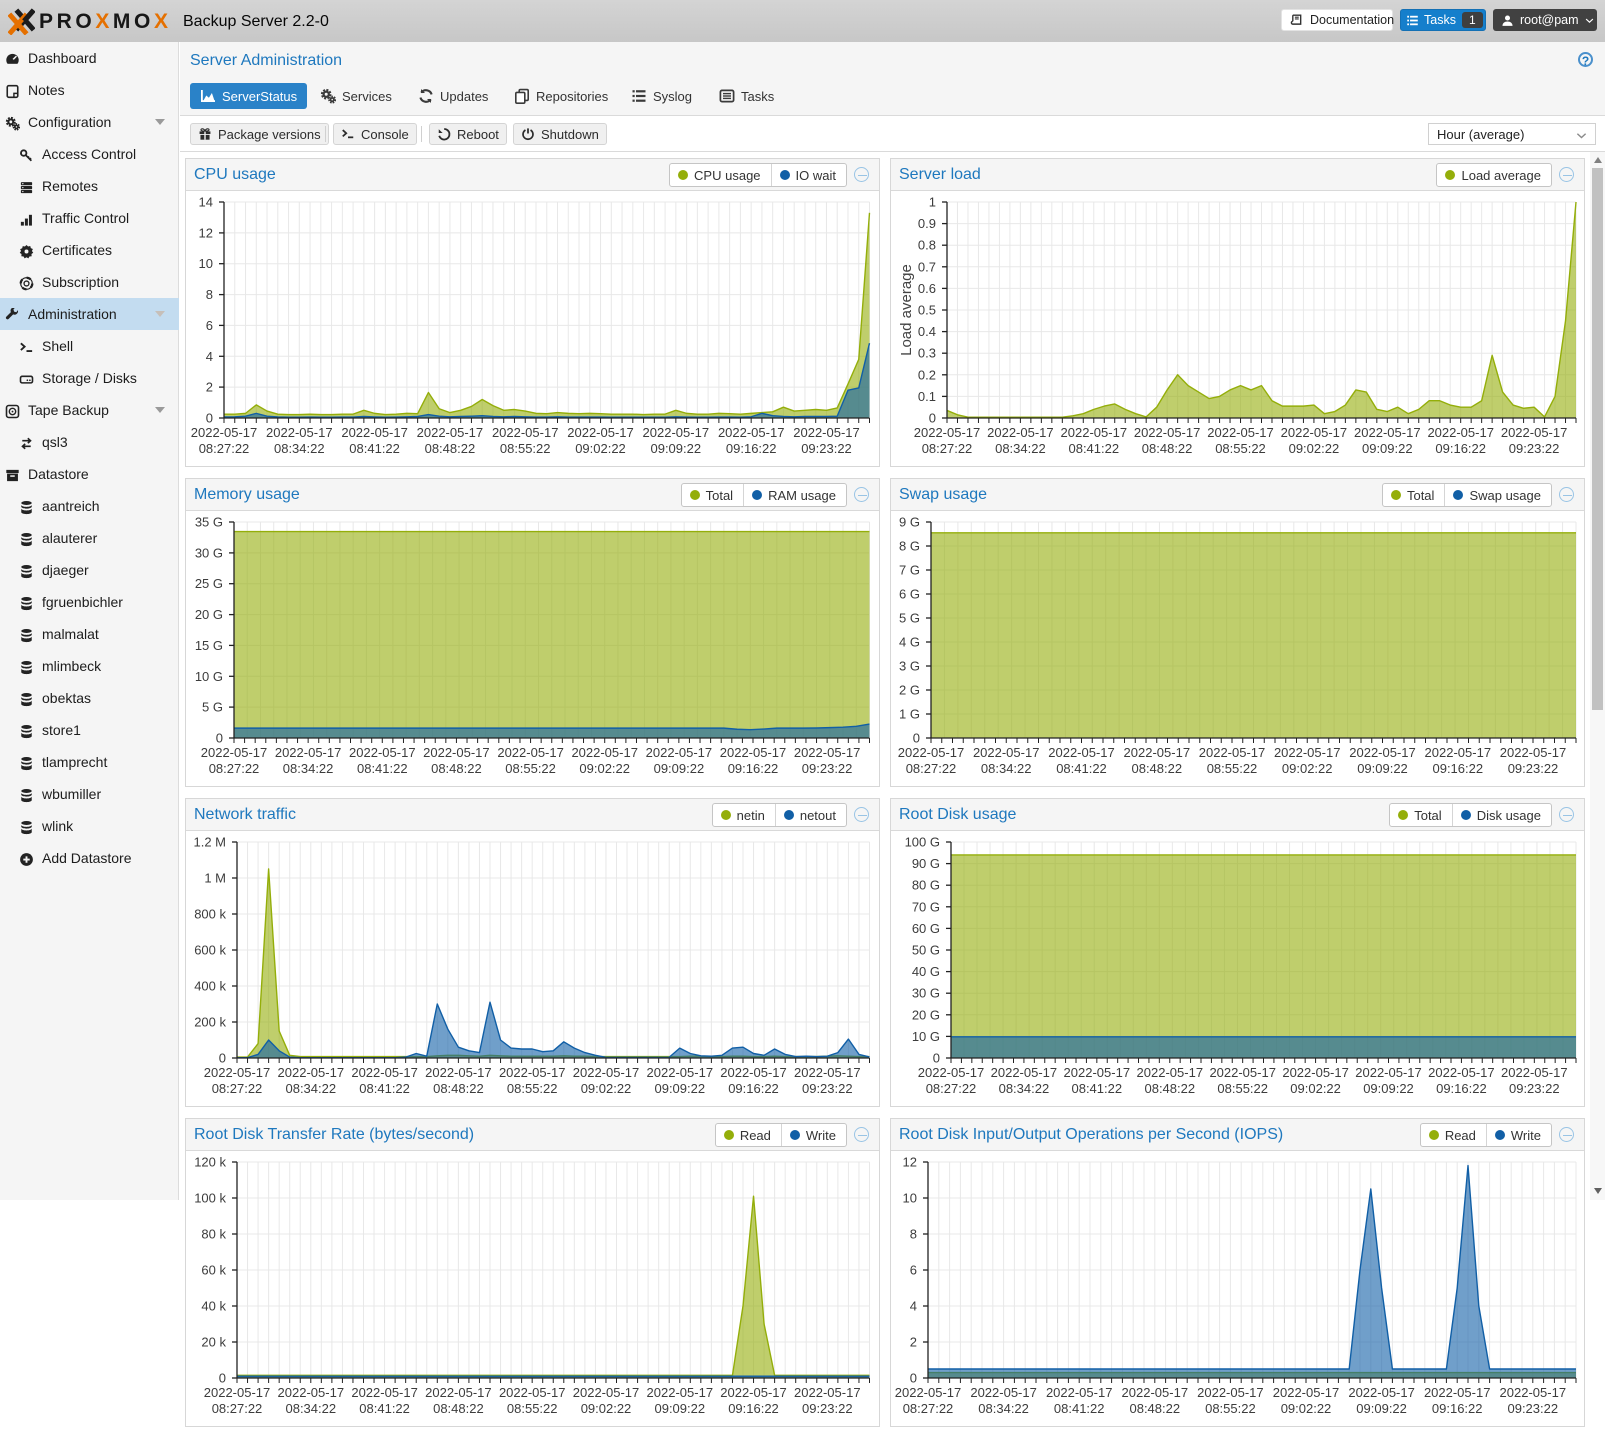 This screenshot has width=1605, height=1431. I want to click on svg-text: 2 G, so click(909, 690).